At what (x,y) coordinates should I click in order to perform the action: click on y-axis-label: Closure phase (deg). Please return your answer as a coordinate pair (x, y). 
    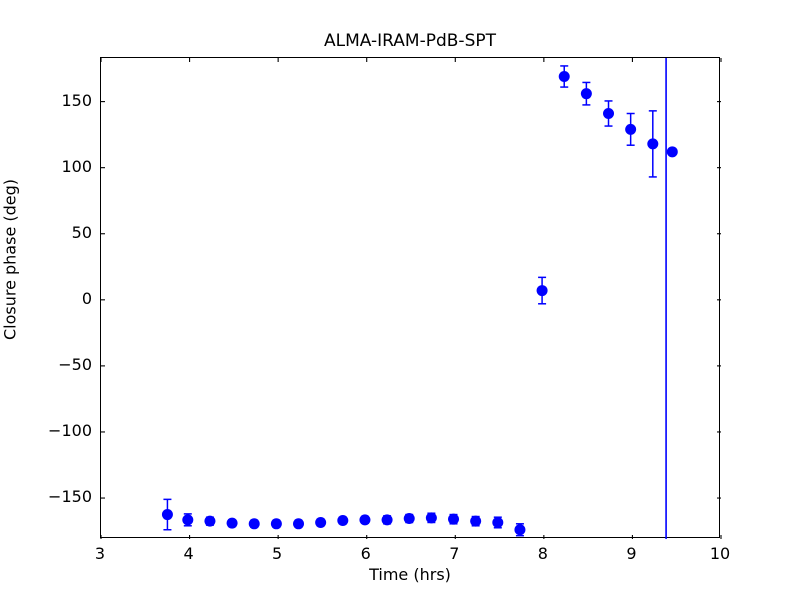
    Looking at the image, I should click on (10, 259).